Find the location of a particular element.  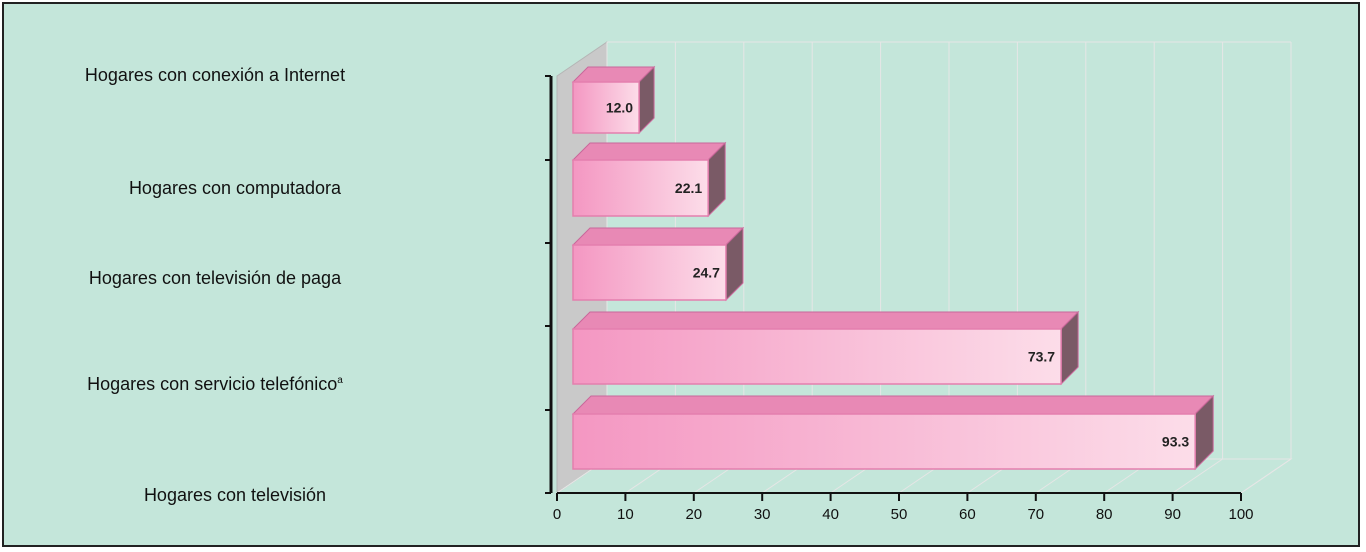

bar: 12.0 is located at coordinates (613, 100).